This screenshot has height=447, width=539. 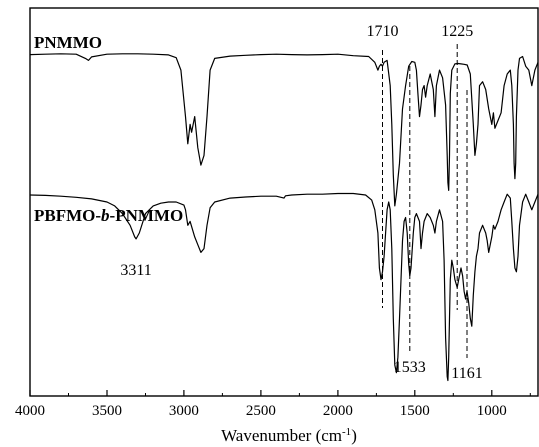 What do you see at coordinates (354, 435) in the screenshot?
I see `x-axis-title-end: )` at bounding box center [354, 435].